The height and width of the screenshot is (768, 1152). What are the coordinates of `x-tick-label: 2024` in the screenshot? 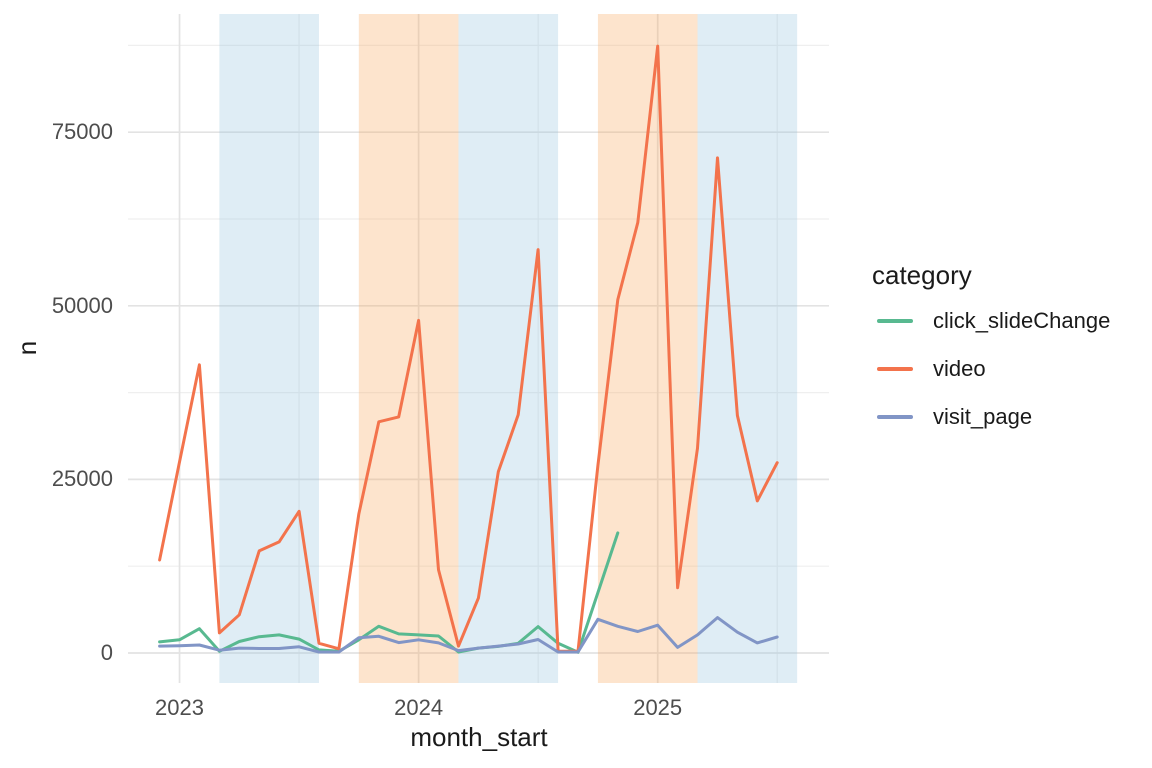 It's located at (419, 707).